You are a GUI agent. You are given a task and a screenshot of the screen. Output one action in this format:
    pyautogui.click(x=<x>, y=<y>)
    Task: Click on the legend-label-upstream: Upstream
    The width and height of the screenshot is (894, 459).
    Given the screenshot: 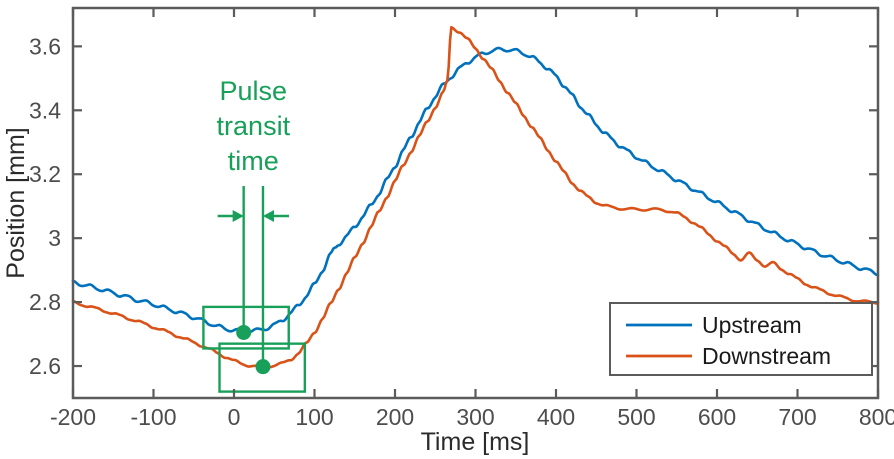 What is the action you would take?
    pyautogui.click(x=752, y=325)
    